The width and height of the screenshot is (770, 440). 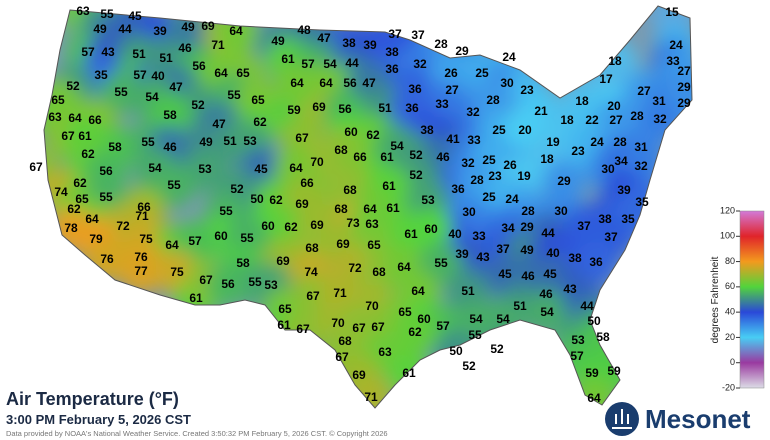 What do you see at coordinates (141, 257) in the screenshot?
I see `station-temperature: 76` at bounding box center [141, 257].